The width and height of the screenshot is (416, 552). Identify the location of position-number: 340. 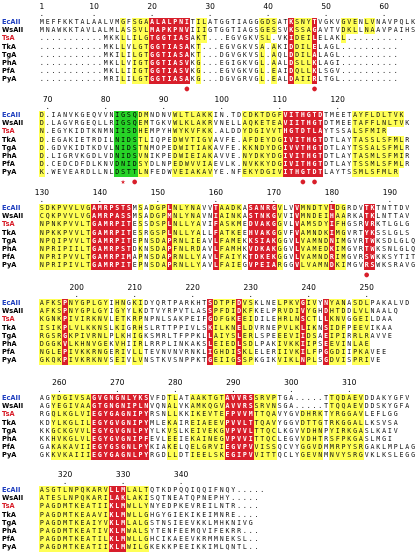
(181, 474).